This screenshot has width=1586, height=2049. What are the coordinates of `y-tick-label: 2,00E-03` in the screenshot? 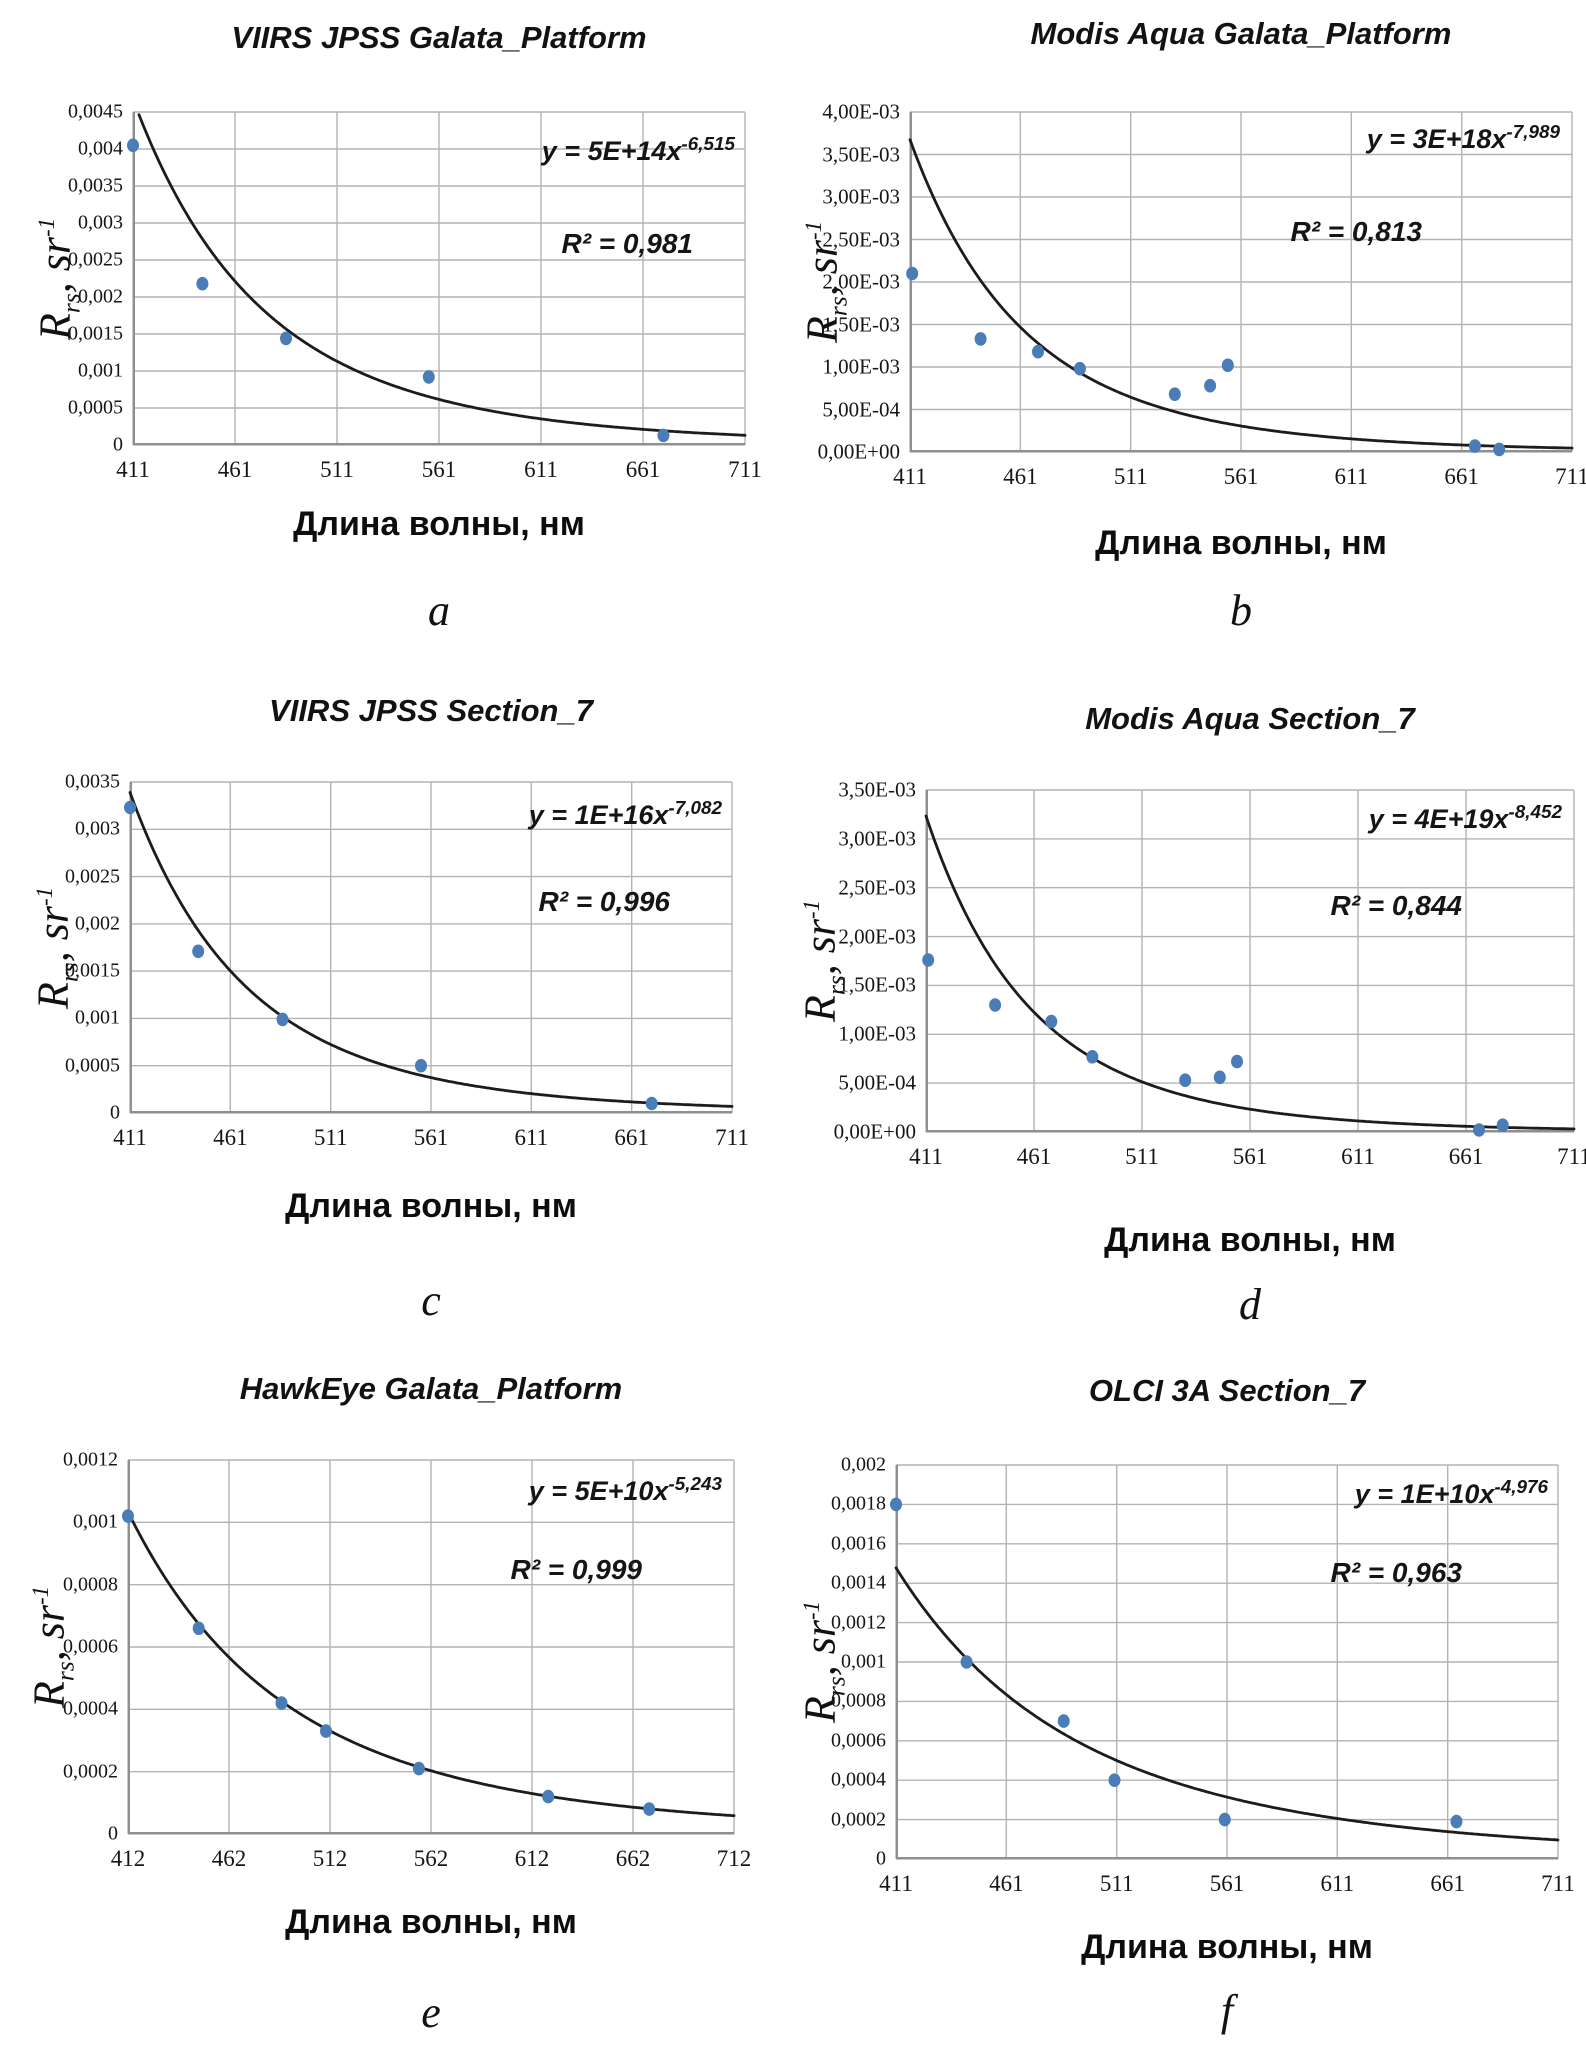 It's located at (861, 281).